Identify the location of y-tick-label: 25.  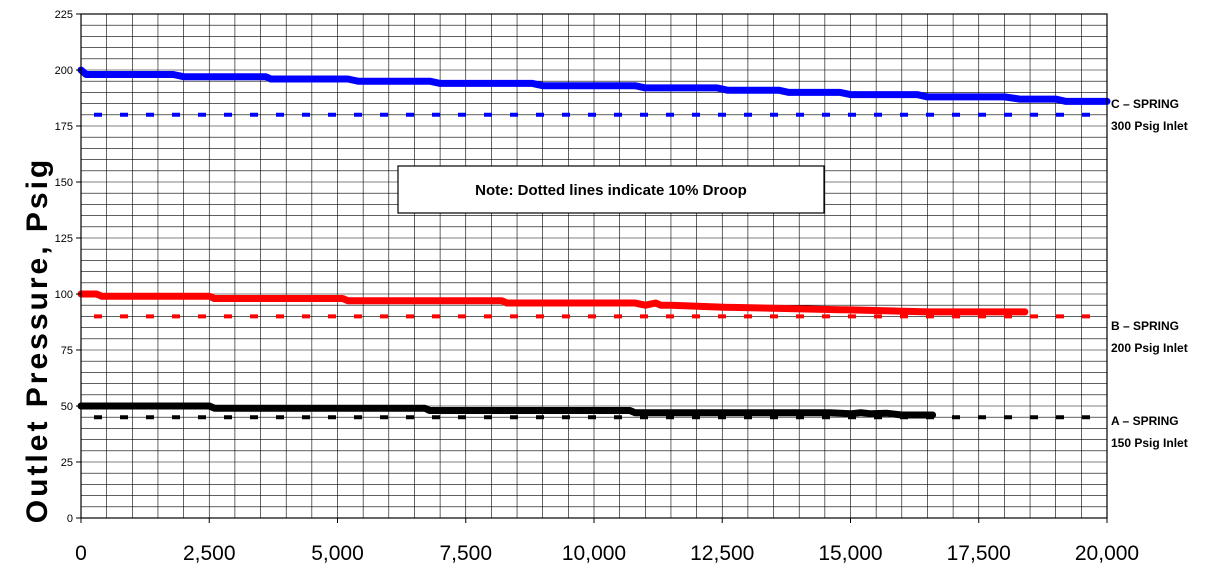
(67, 463).